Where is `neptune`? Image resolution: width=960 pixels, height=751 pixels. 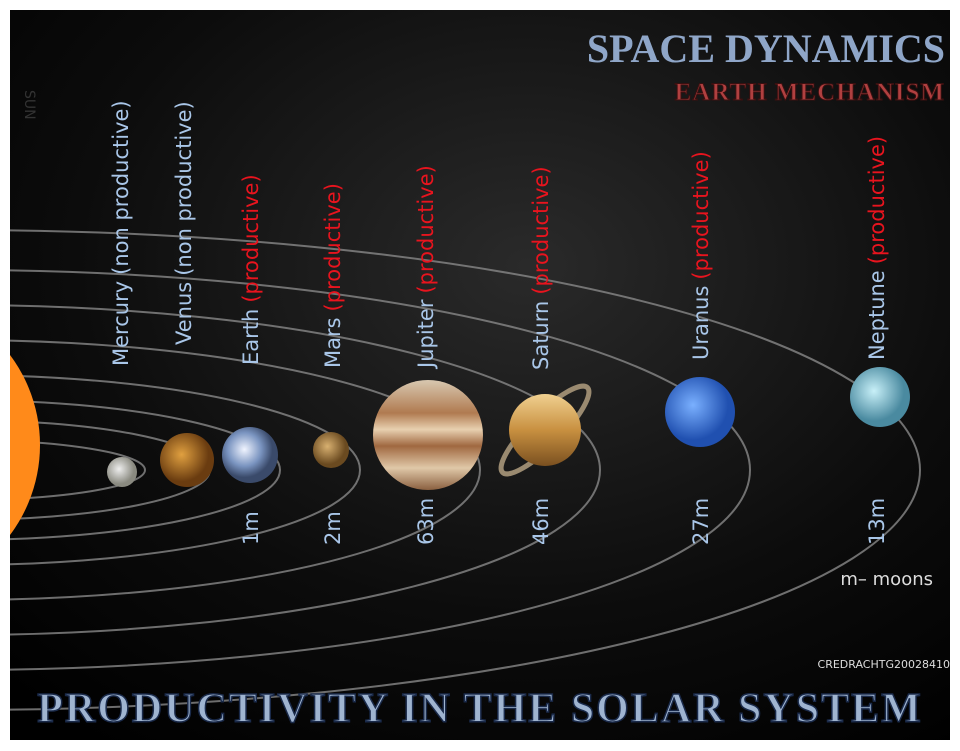 neptune is located at coordinates (880, 397).